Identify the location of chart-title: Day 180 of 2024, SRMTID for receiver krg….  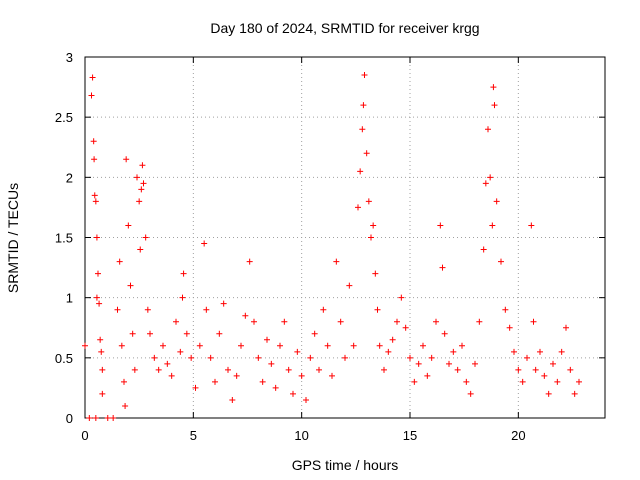
(344, 28).